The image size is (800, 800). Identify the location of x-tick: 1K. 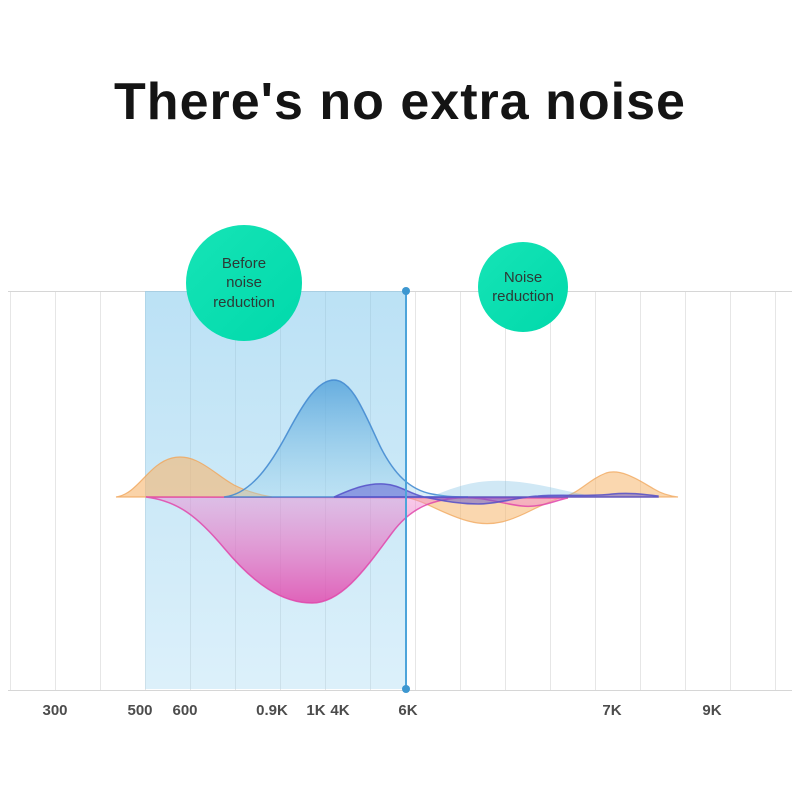
(316, 710).